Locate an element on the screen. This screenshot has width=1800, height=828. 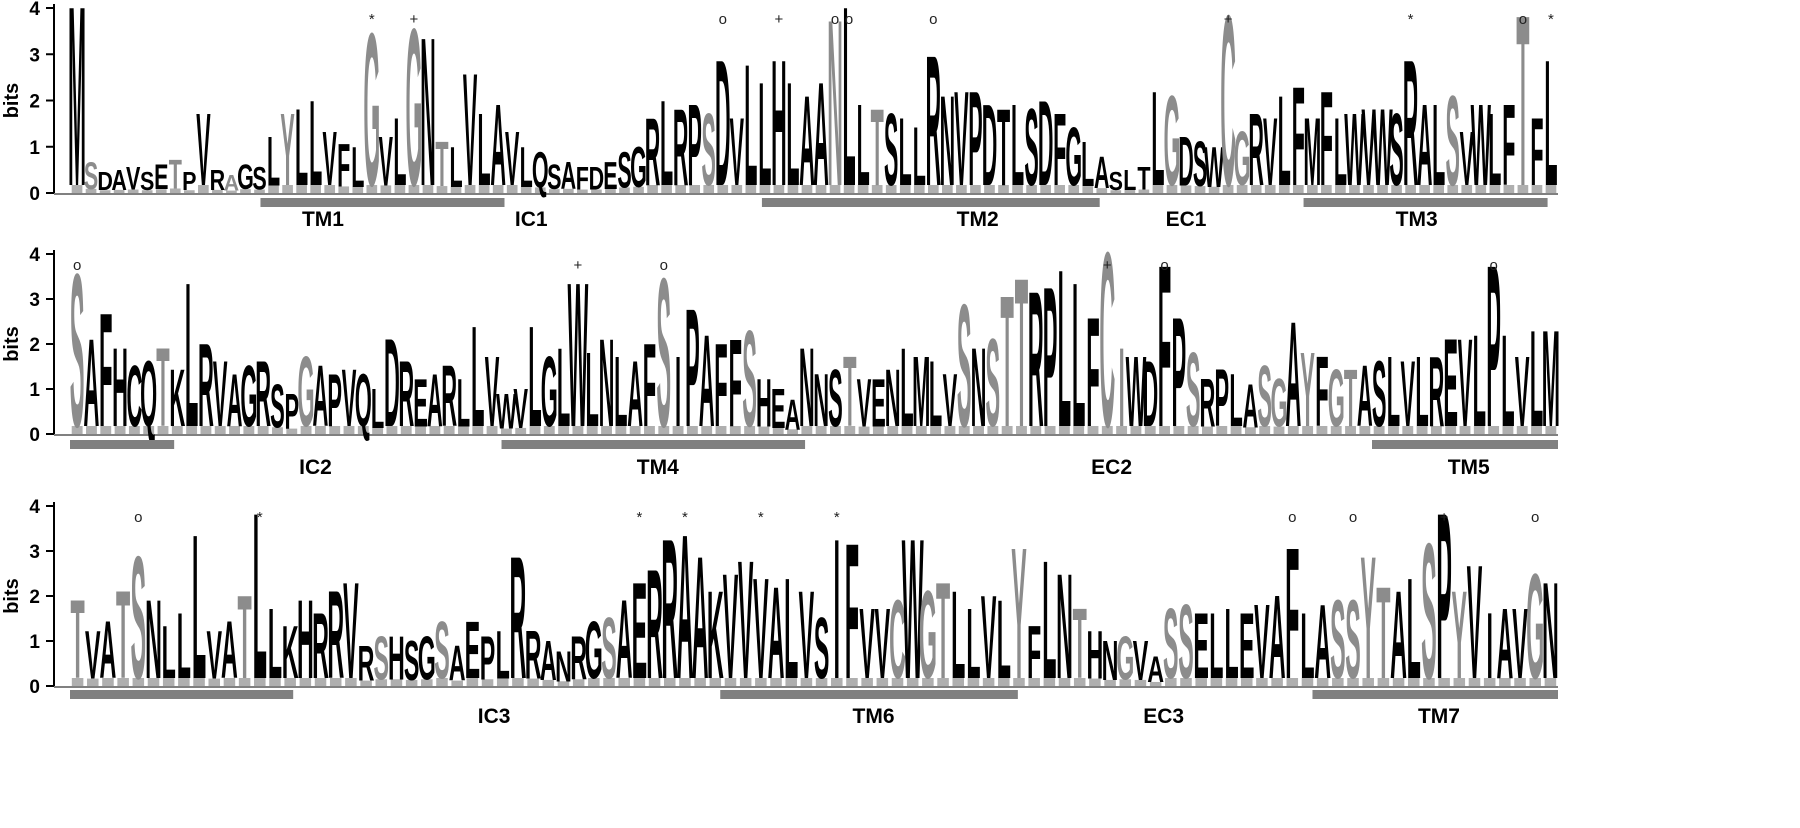
region-label: IC2 is located at coordinates (315, 467).